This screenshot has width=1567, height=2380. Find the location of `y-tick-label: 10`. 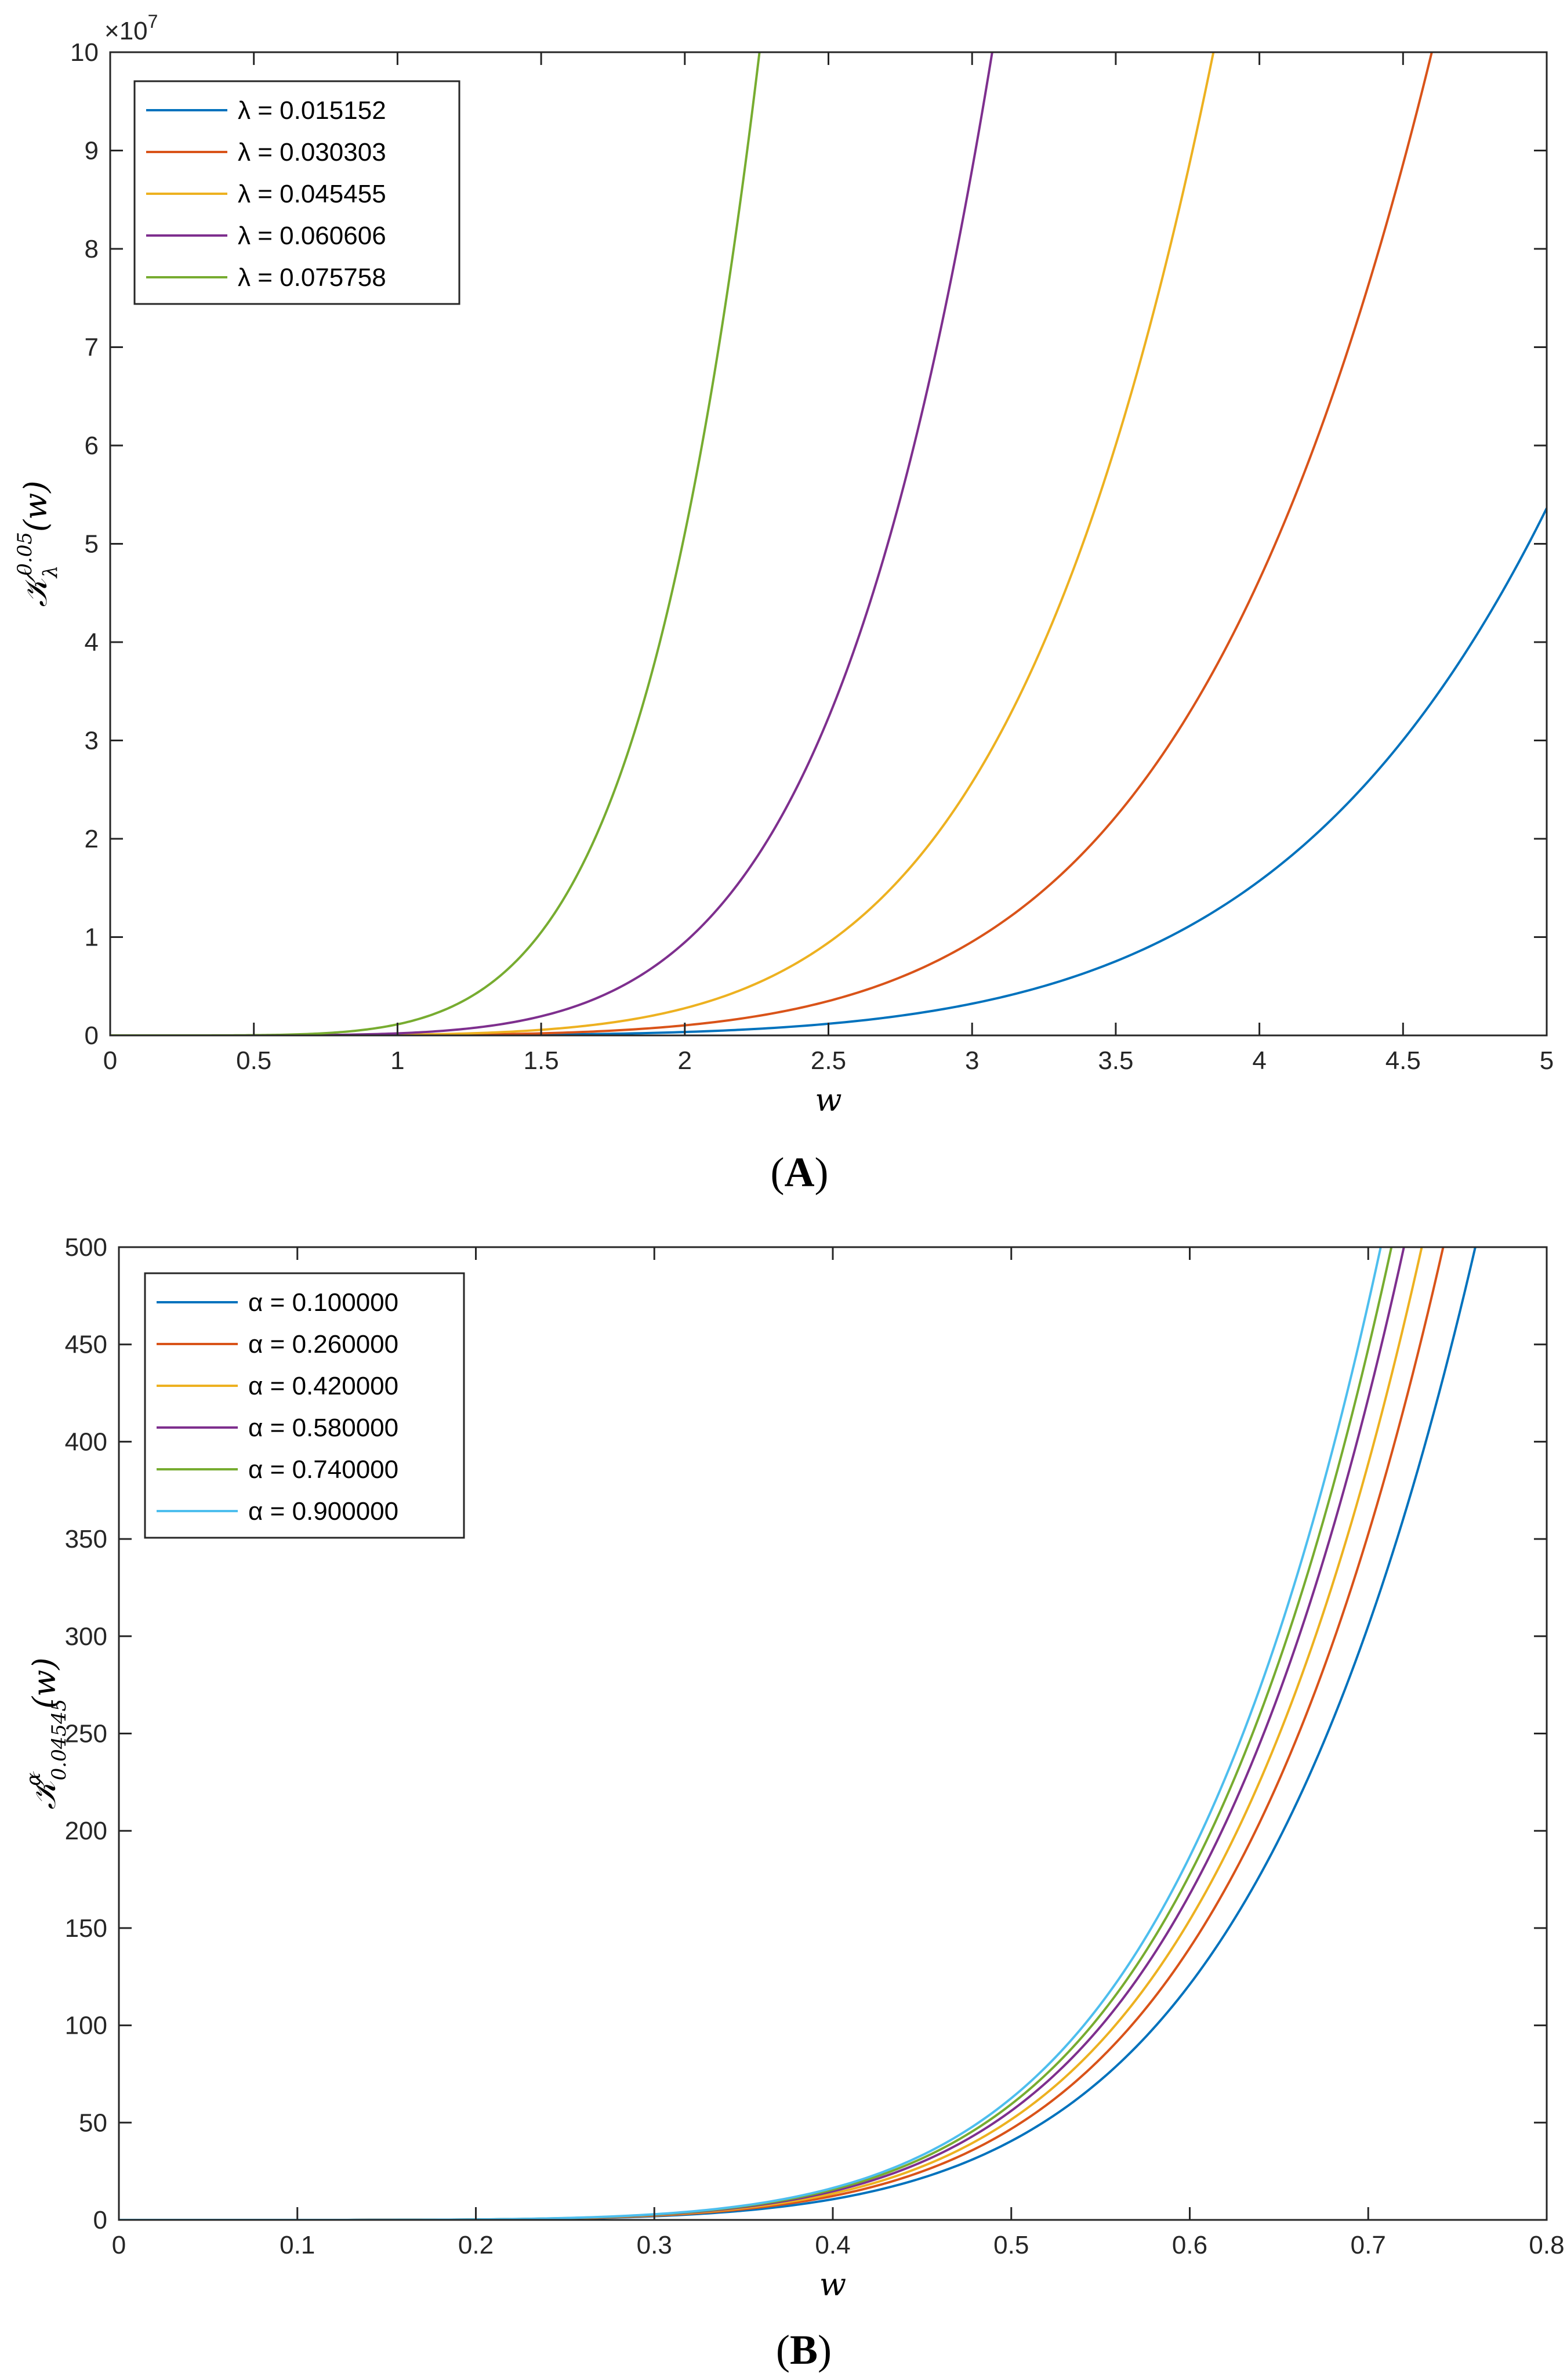

y-tick-label: 10 is located at coordinates (84, 52).